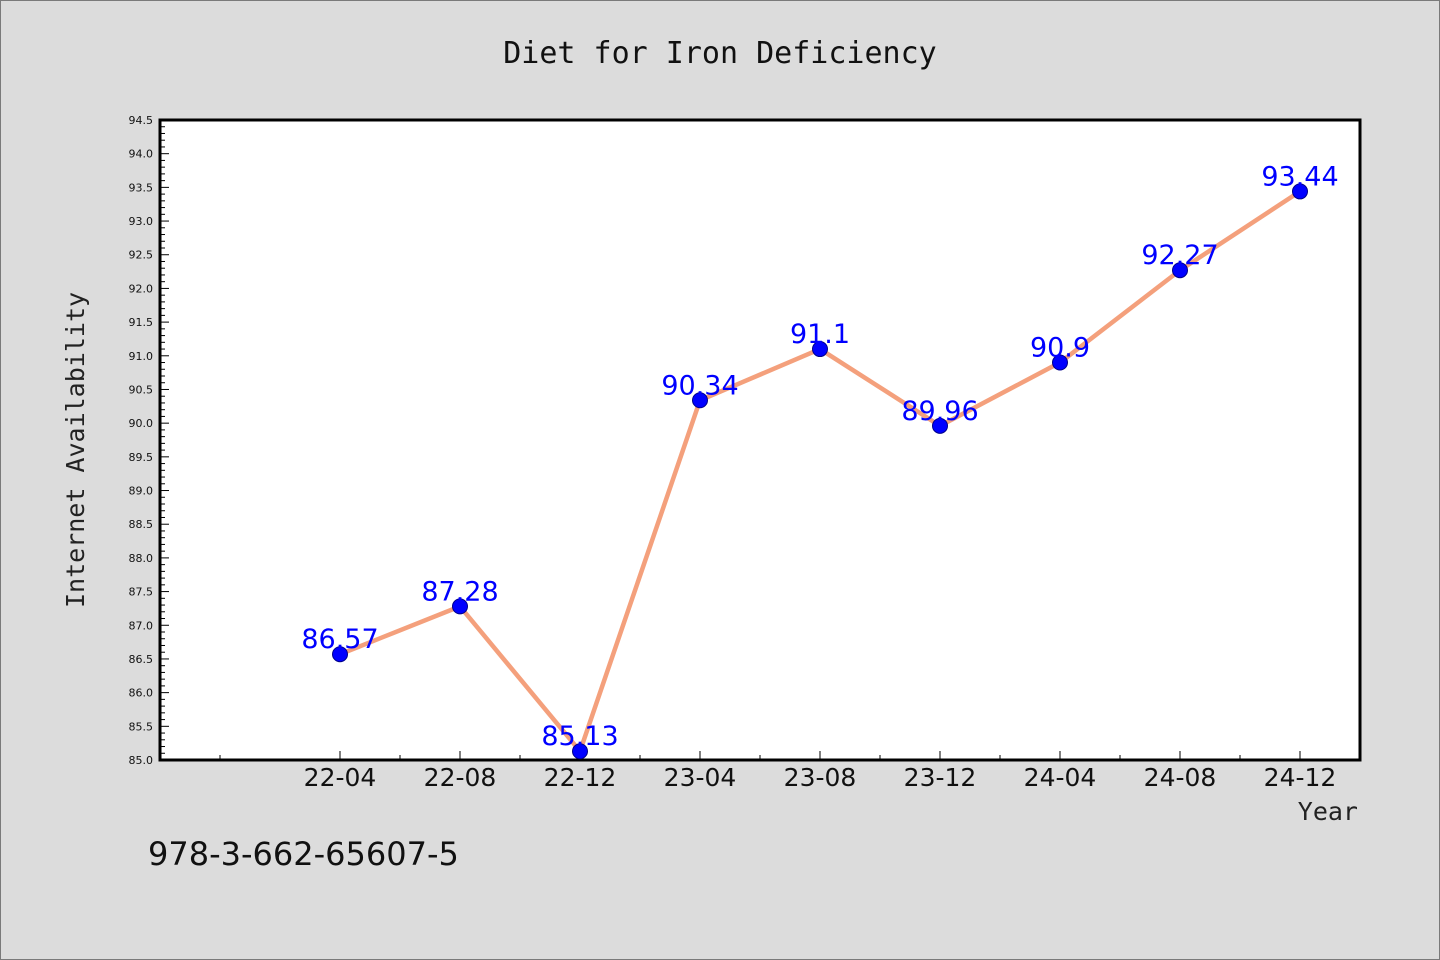 The width and height of the screenshot is (1440, 960). I want to click on x-tick-label: 24-04, so click(1060, 777).